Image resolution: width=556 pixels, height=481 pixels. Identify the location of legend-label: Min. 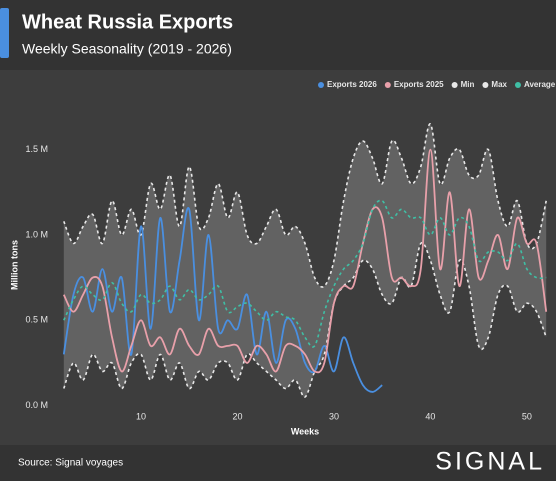
(468, 84).